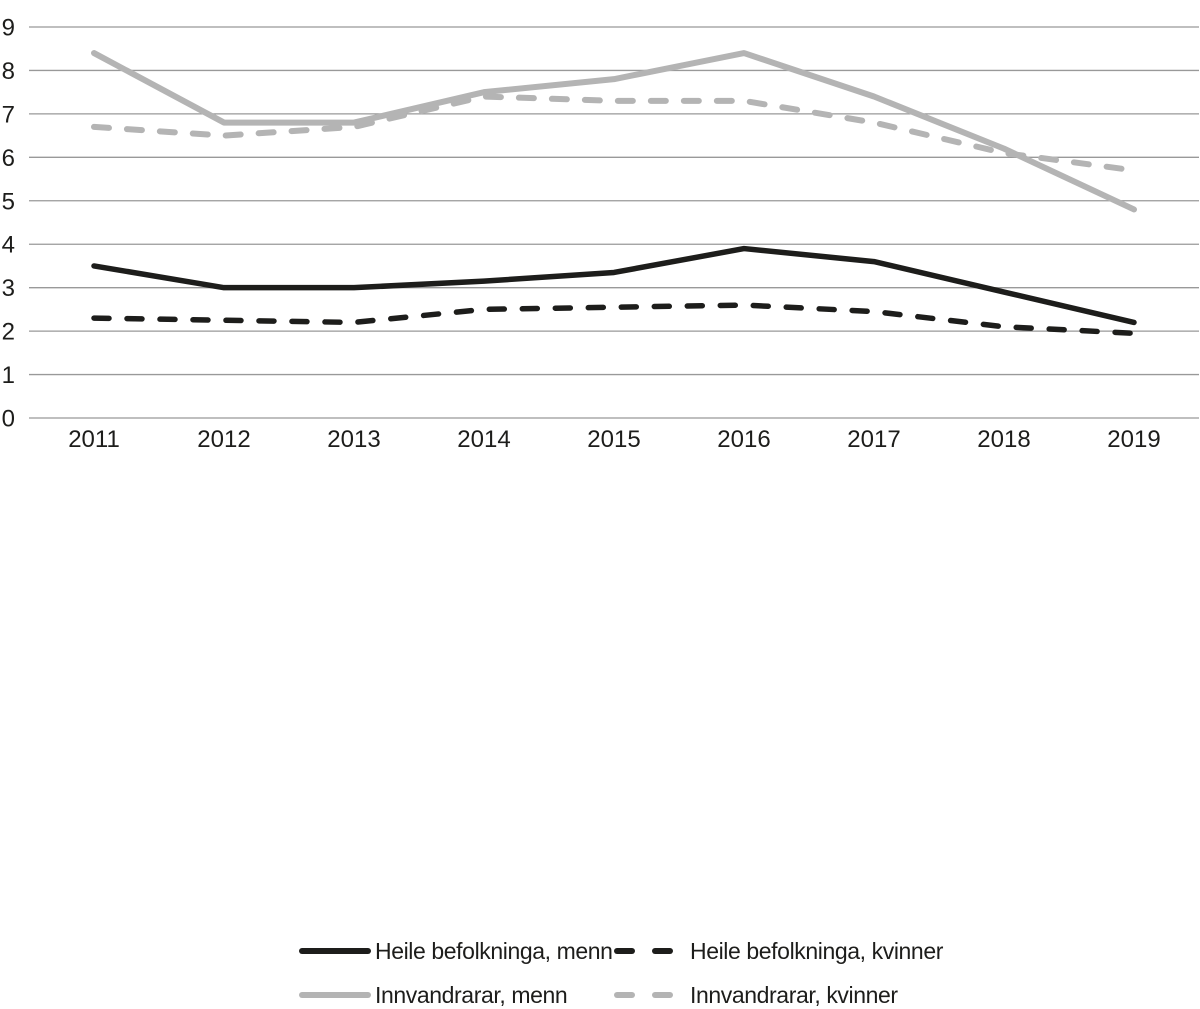 This screenshot has height=1009, width=1200. I want to click on y-tick-label: 1, so click(8, 375).